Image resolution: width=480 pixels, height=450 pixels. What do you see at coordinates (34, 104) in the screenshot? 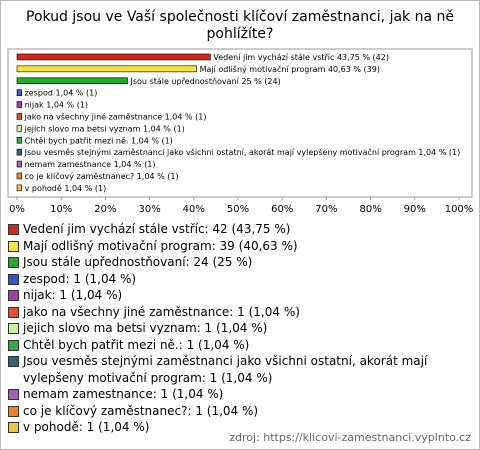
I see `bar-category: nijak` at bounding box center [34, 104].